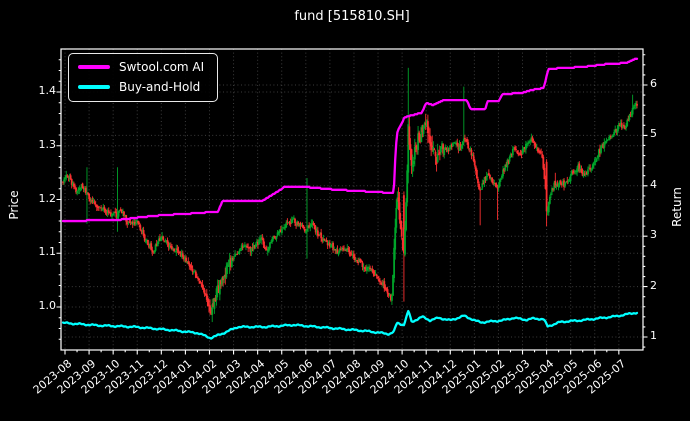 Image resolution: width=690 pixels, height=421 pixels. Describe the element at coordinates (94, 67) in the screenshot. I see `ai-line-swatch` at that location.